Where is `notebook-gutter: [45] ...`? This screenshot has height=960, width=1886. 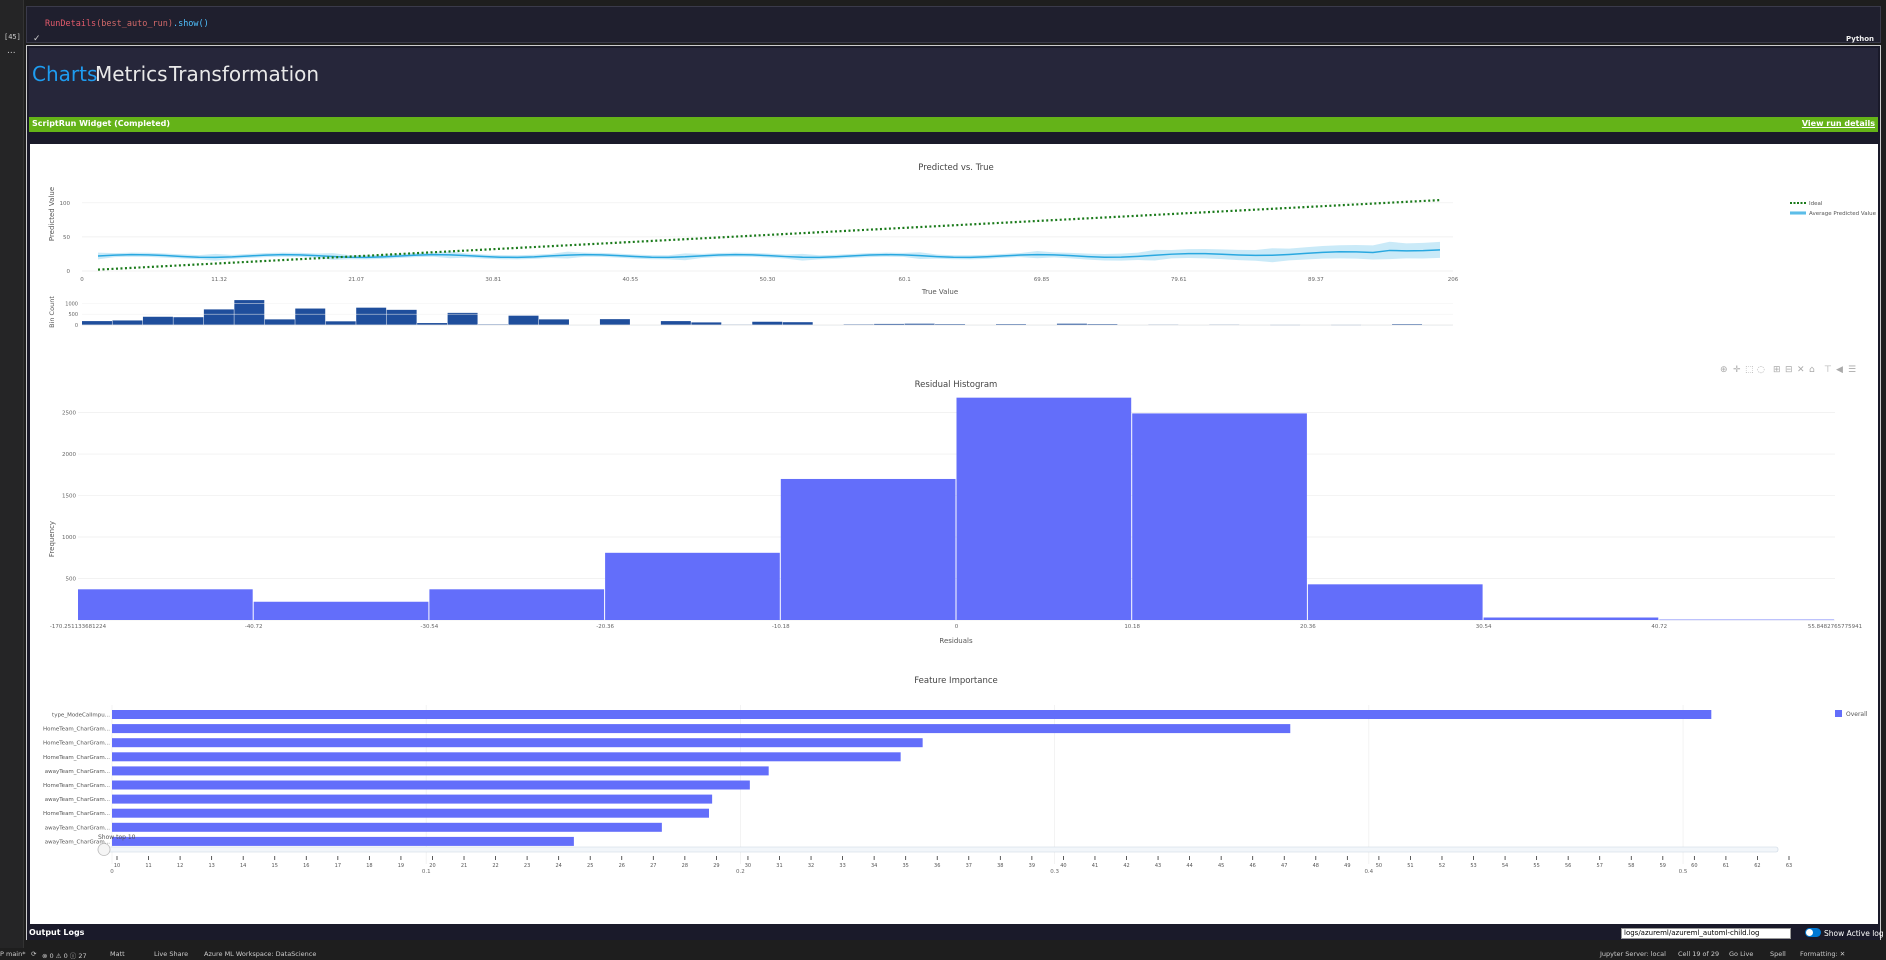
notebook-gutter: [45] ... is located at coordinates (12, 474).